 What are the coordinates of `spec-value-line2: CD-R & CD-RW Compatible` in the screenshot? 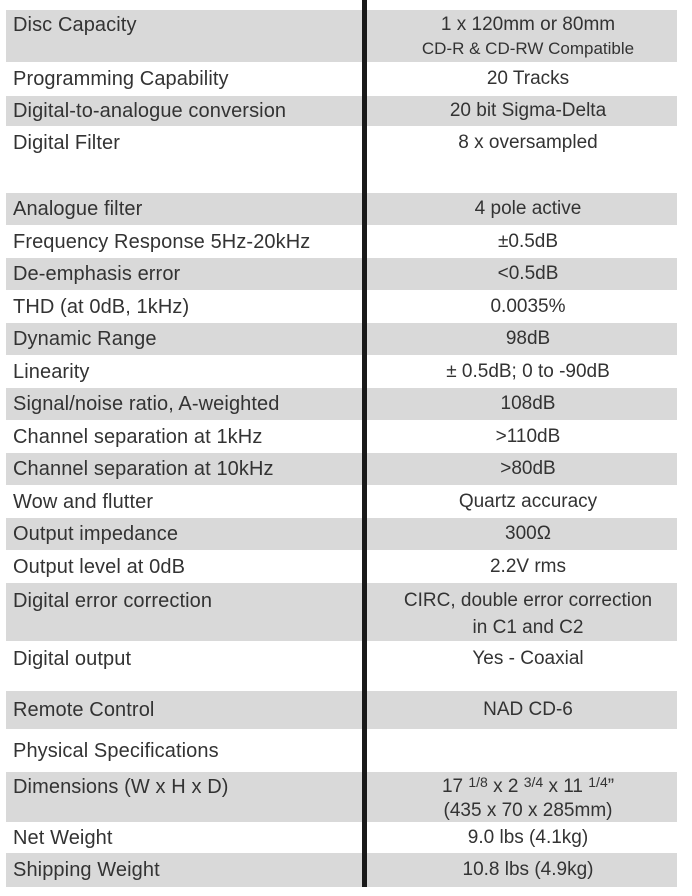 It's located at (528, 48).